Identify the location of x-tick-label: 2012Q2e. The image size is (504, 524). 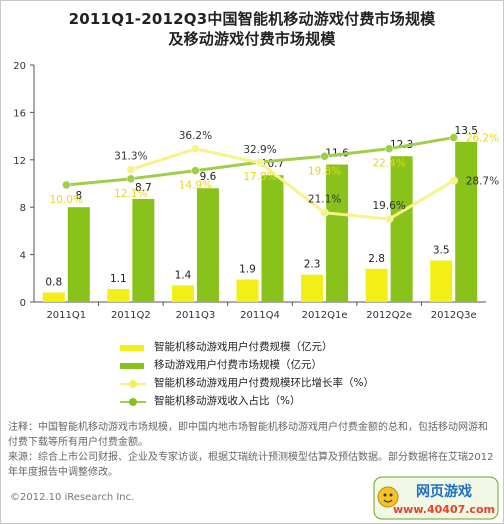
(389, 315).